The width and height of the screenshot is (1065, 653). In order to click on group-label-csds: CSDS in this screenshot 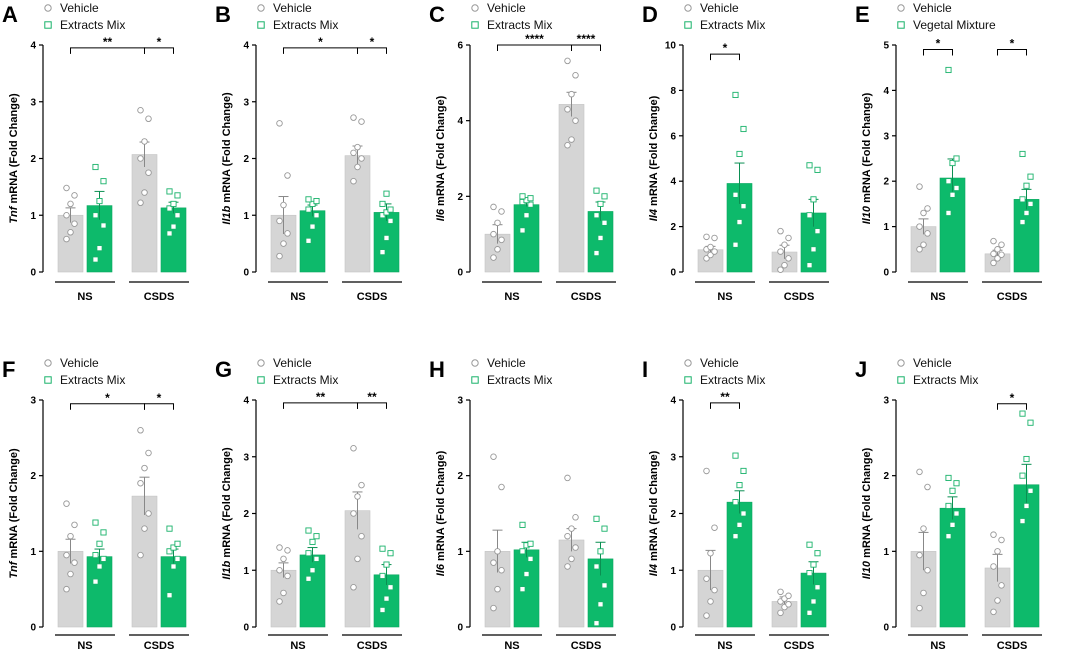, I will do `click(372, 297)`.